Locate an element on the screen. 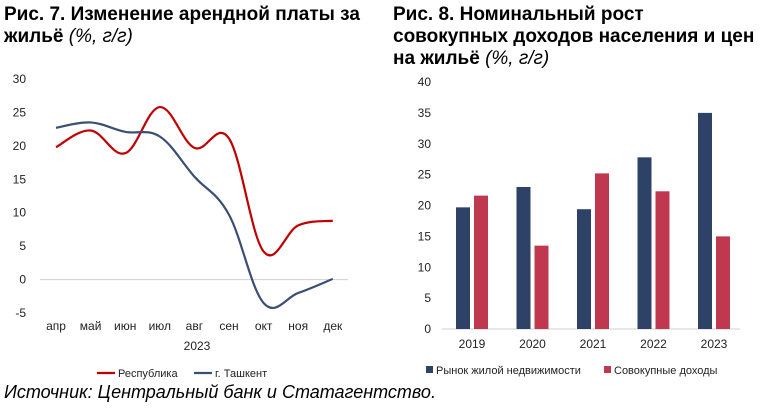 This screenshot has height=415, width=760. x-tick-label: 2022 is located at coordinates (653, 344).